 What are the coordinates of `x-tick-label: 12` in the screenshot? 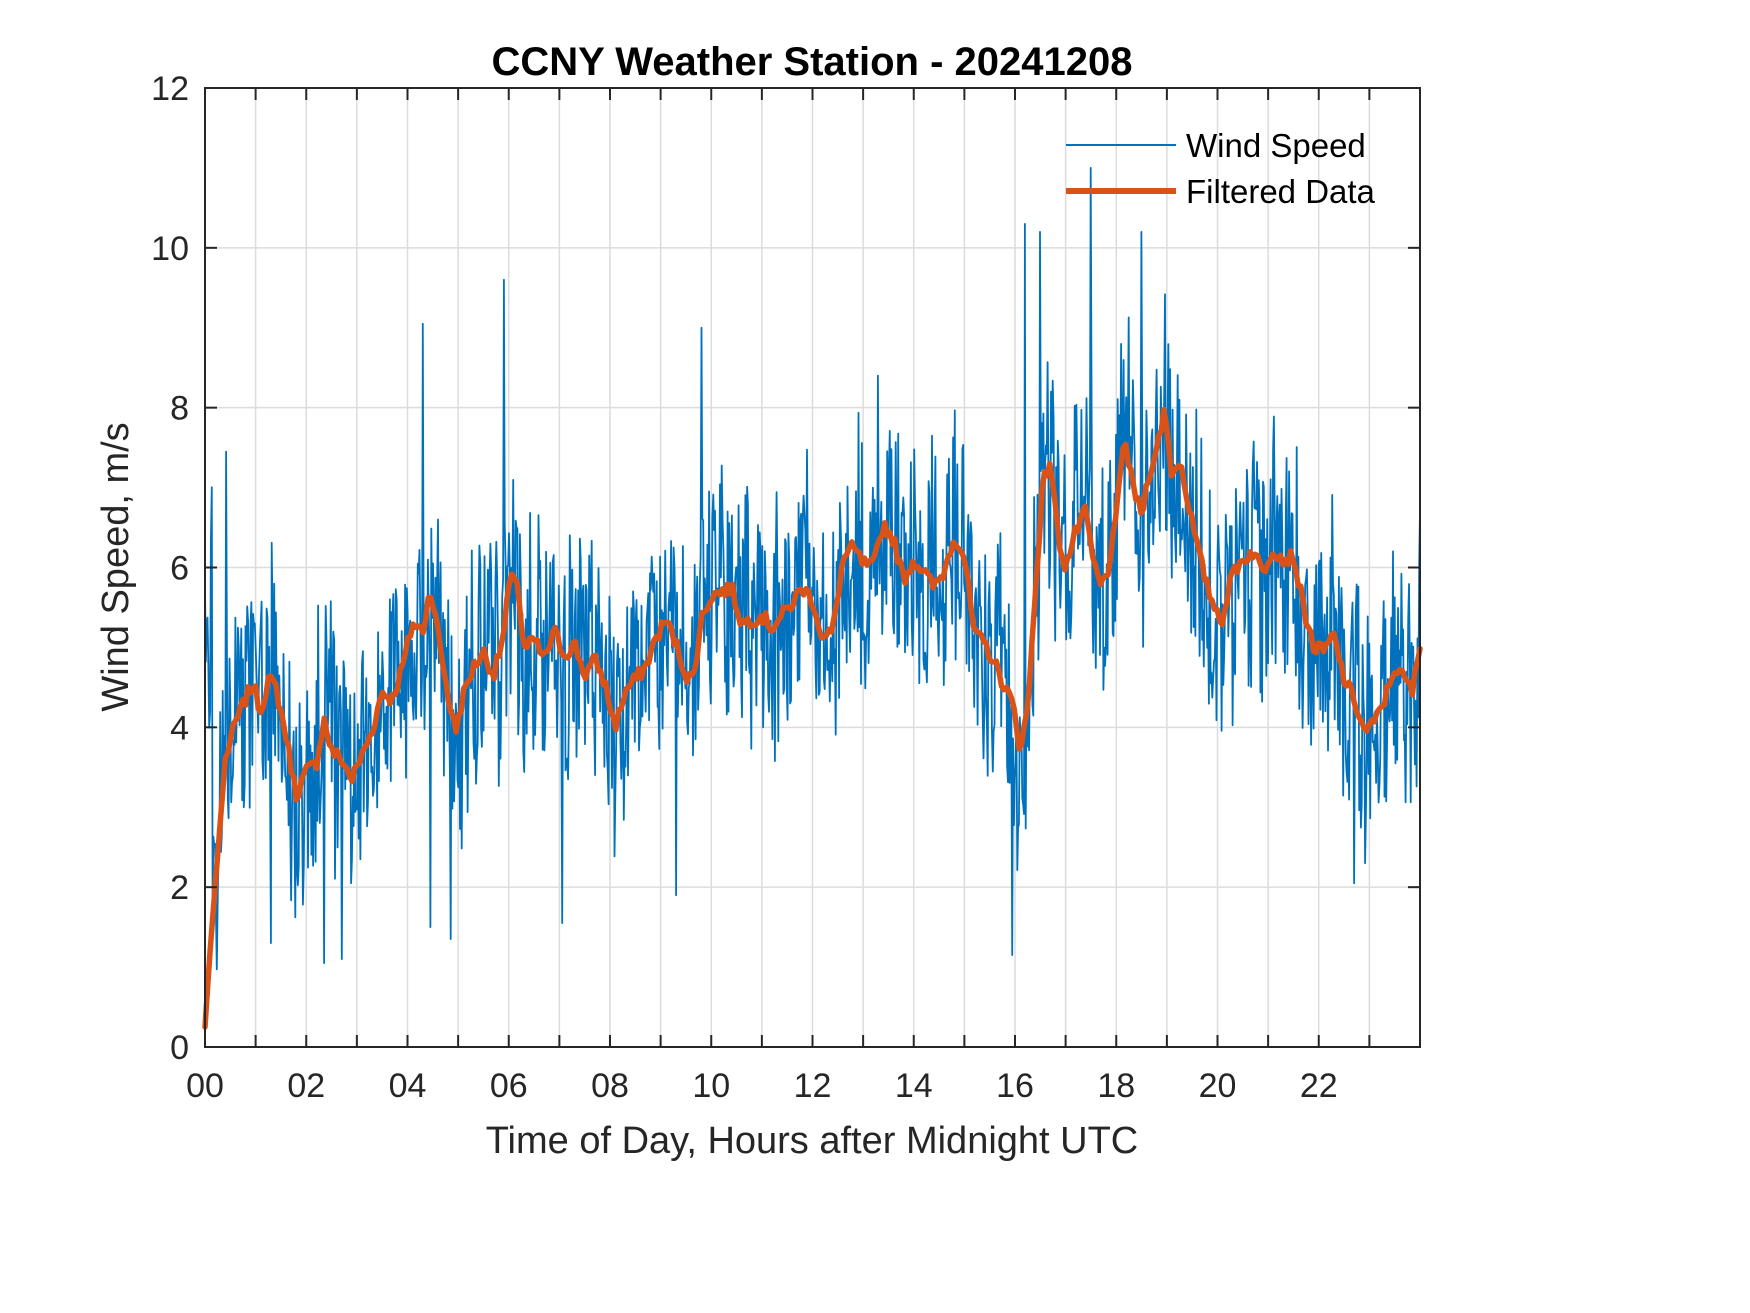 It's located at (813, 1086).